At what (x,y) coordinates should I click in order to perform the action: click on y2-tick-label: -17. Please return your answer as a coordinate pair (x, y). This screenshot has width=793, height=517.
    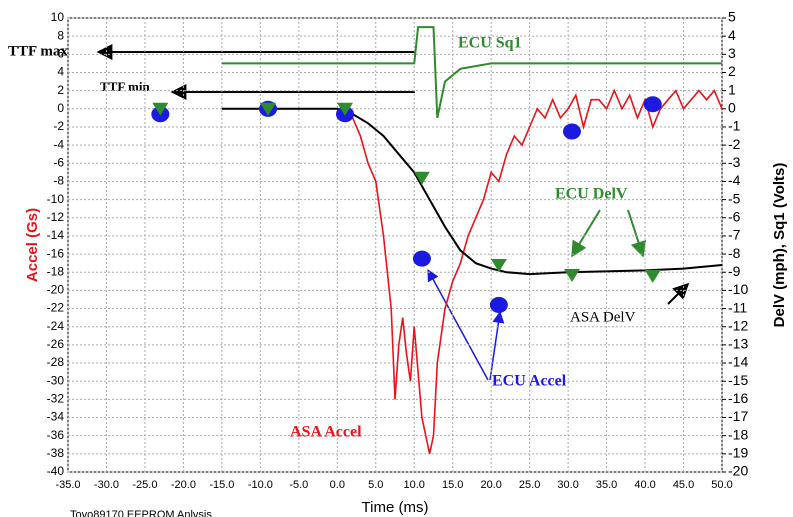
    Looking at the image, I should click on (738, 416).